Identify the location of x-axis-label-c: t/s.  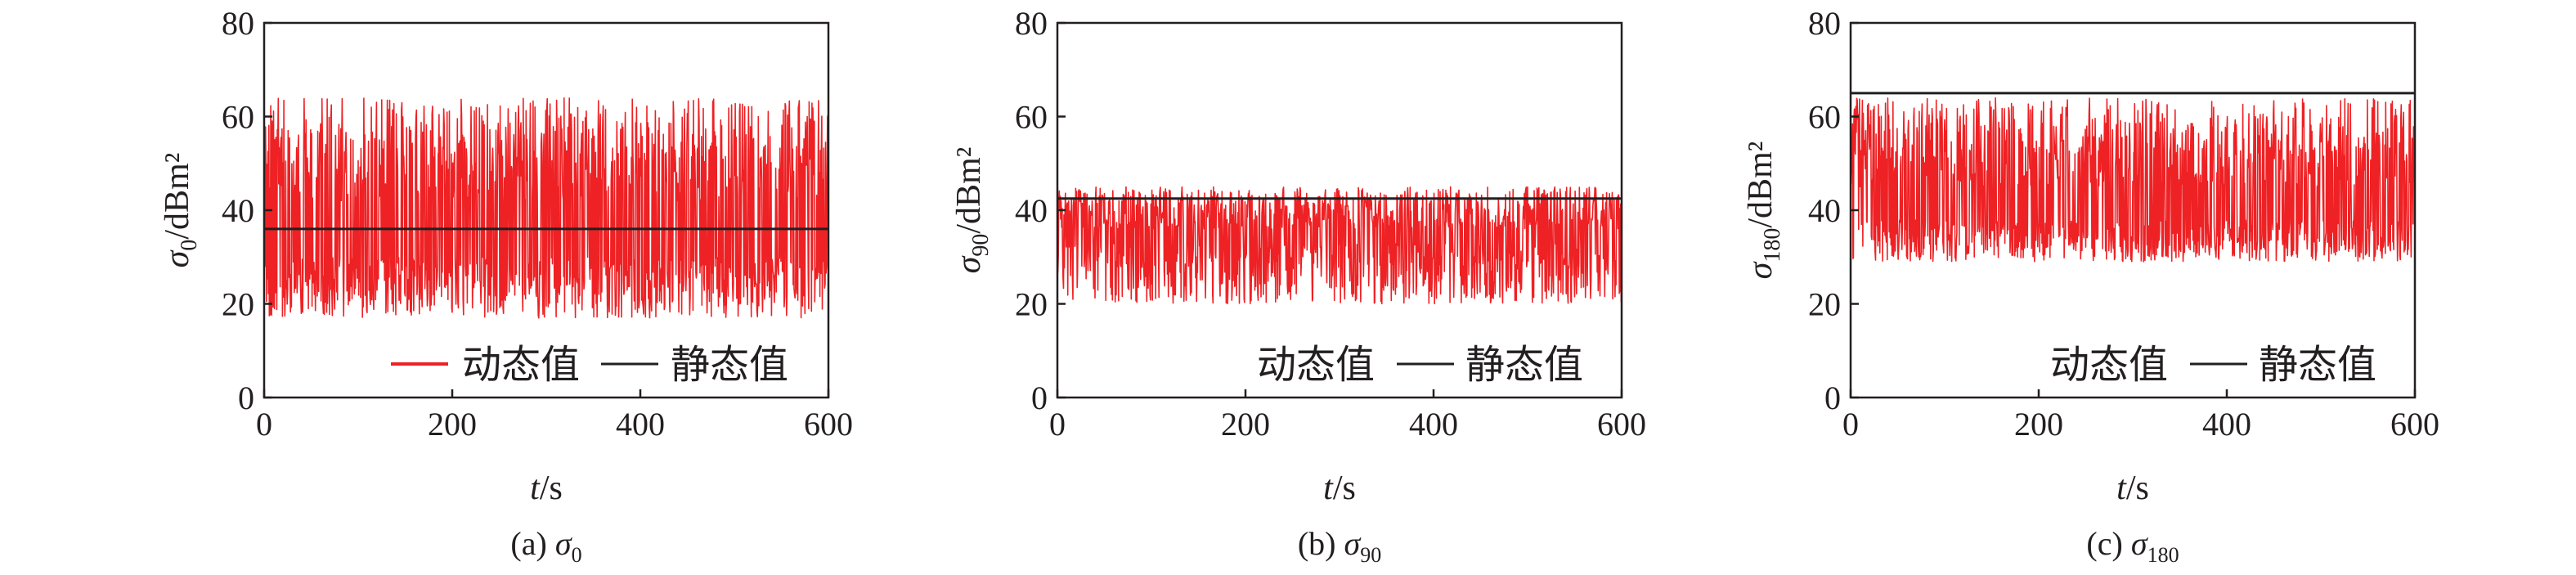
(2132, 488).